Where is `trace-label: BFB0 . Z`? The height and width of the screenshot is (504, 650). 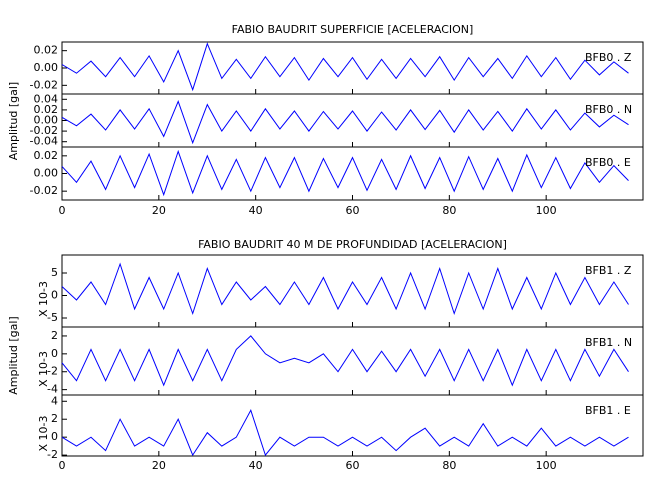
trace-label: BFB0 . Z is located at coordinates (608, 57).